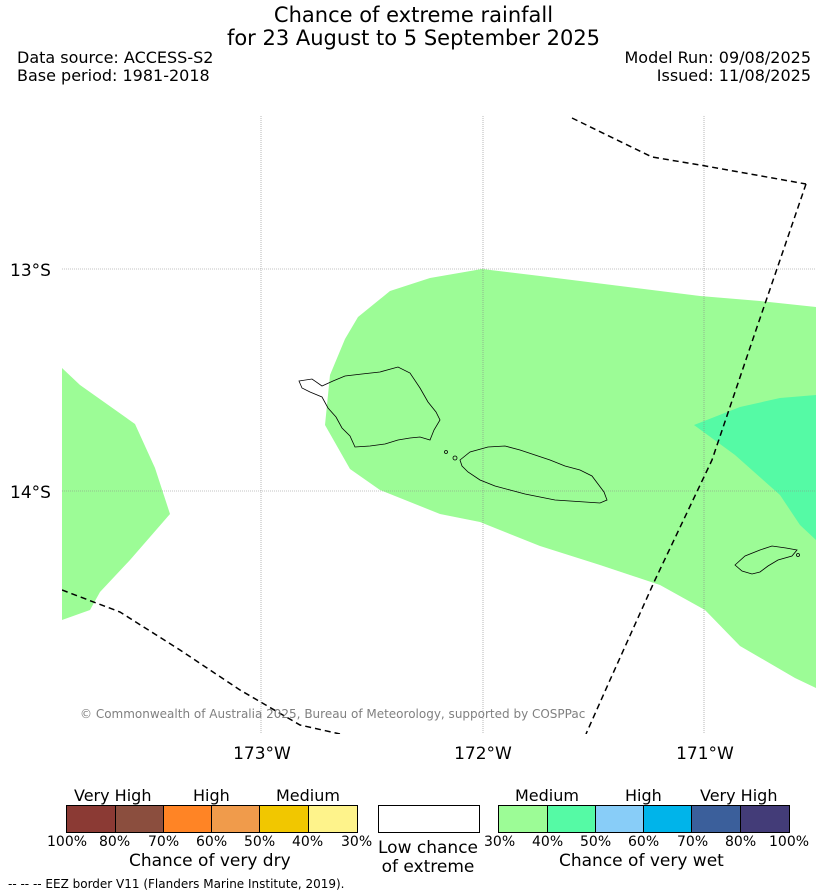 Image resolution: width=827 pixels, height=896 pixels. What do you see at coordinates (798, 555) in the screenshot?
I see `aunuu-islet` at bounding box center [798, 555].